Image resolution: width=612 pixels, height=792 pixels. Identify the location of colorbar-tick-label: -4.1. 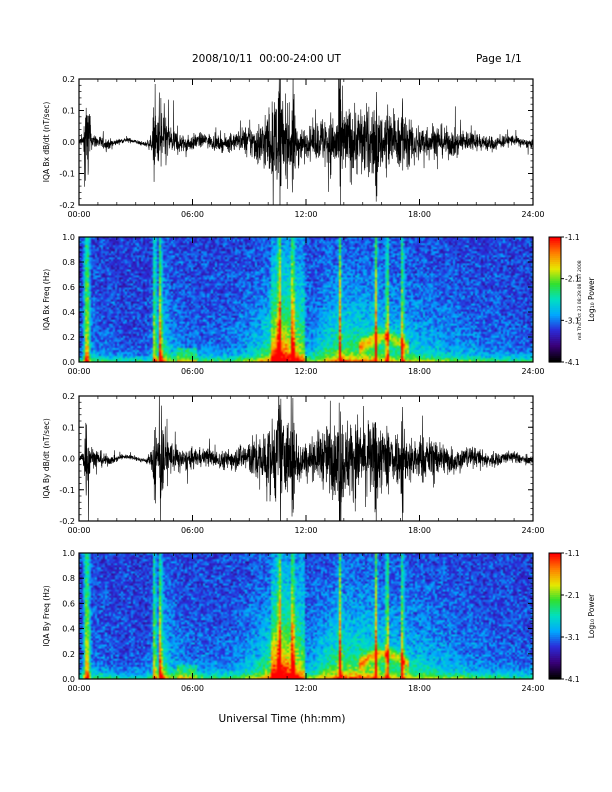
(572, 679).